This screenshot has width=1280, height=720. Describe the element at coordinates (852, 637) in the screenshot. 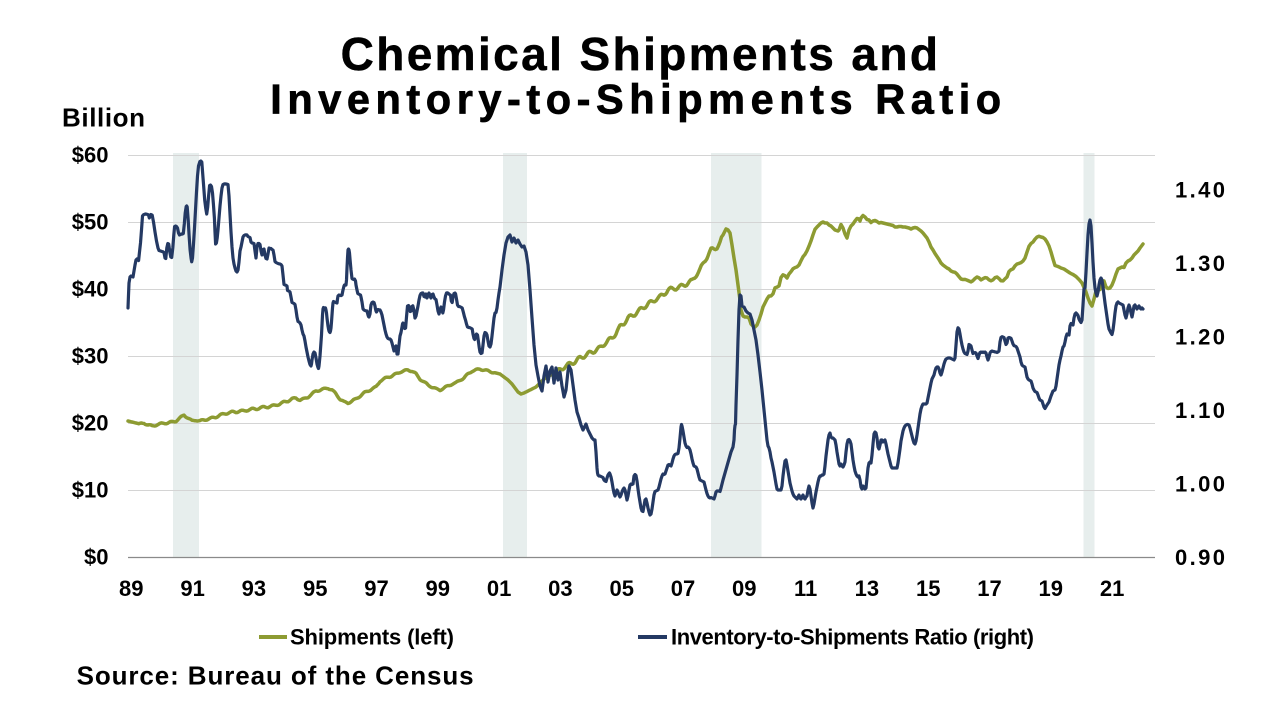

I see `svg-text:Inventory-to-Shipments Ratio (: Inventory-to-Shipments Ratio (right)` at that location.